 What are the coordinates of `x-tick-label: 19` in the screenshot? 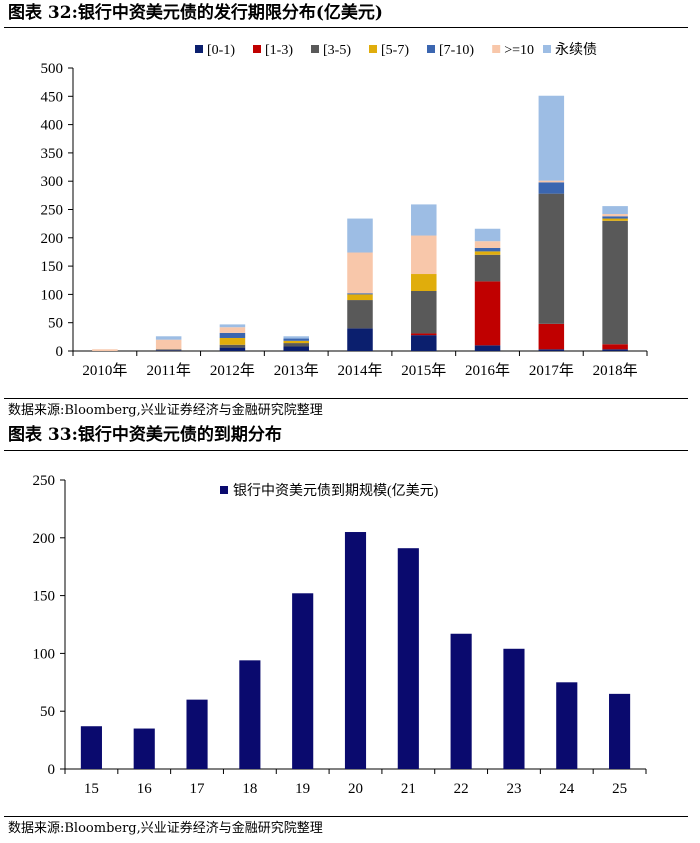 It's located at (302, 789).